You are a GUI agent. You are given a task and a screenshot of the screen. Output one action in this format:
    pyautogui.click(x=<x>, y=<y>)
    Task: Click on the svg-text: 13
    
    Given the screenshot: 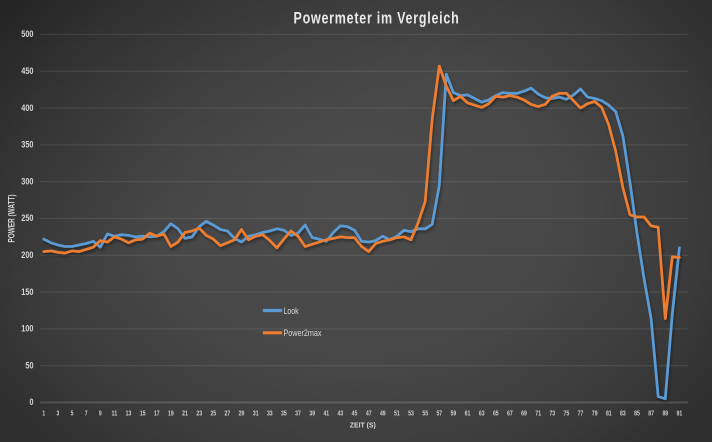 What is the action you would take?
    pyautogui.click(x=129, y=413)
    